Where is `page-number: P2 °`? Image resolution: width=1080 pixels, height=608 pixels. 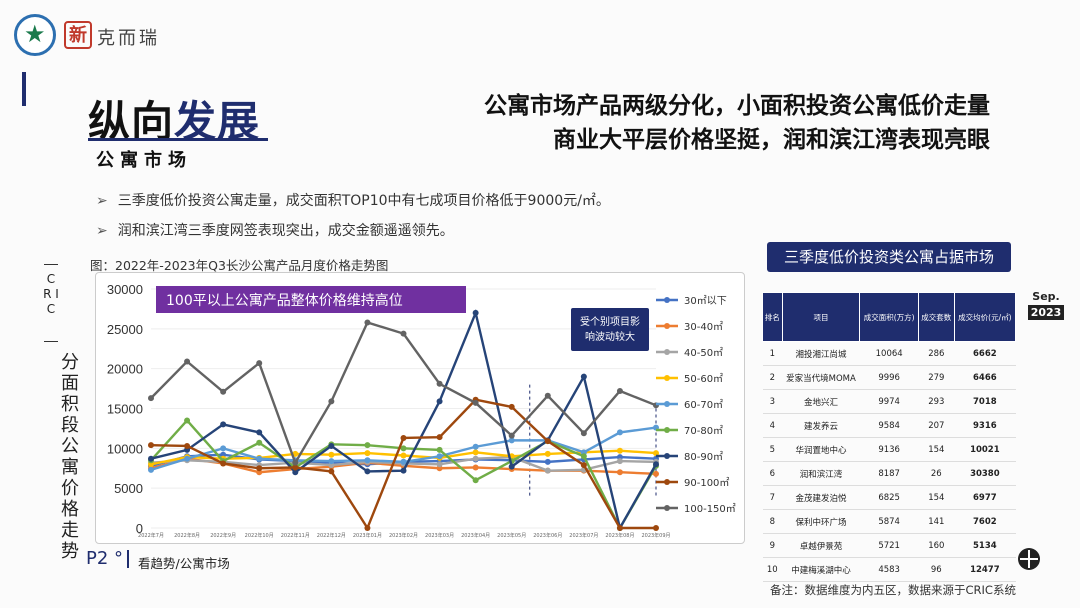 page-number: P2 ° is located at coordinates (105, 558).